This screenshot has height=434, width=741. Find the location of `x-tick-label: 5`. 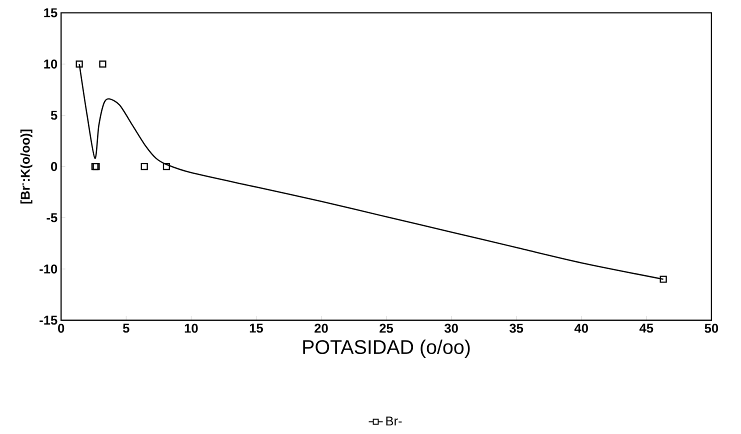

x-tick-label: 5 is located at coordinates (126, 328).